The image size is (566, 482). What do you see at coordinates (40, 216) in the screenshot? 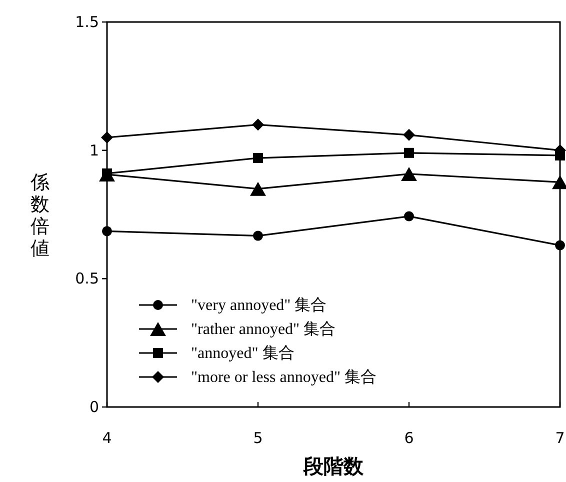
I see `y-axis-title: 係数倍値` at bounding box center [40, 216].